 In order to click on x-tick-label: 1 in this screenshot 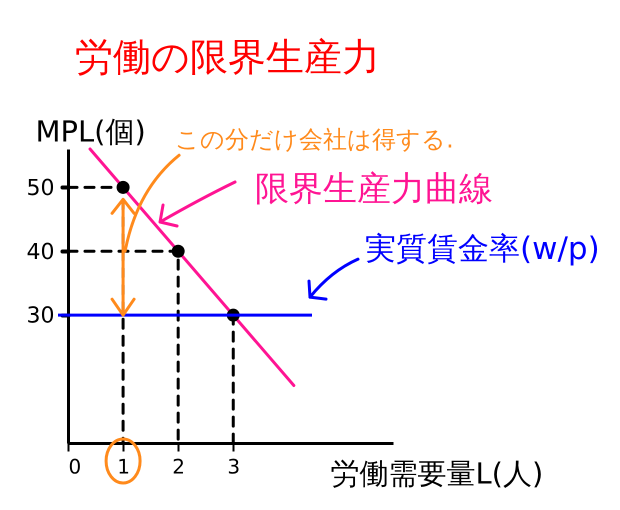, I will do `click(123, 466)`.